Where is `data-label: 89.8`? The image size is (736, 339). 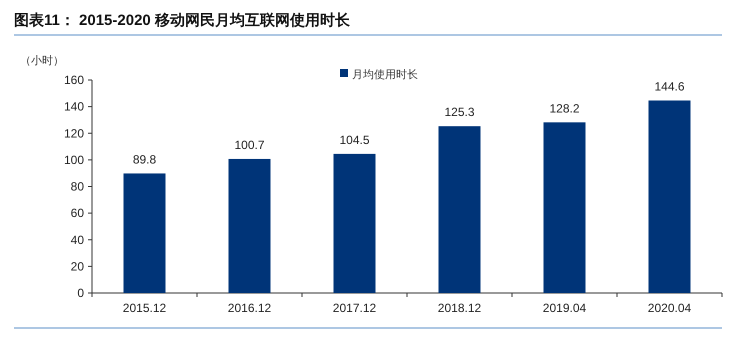
data-label: 89.8 is located at coordinates (144, 159).